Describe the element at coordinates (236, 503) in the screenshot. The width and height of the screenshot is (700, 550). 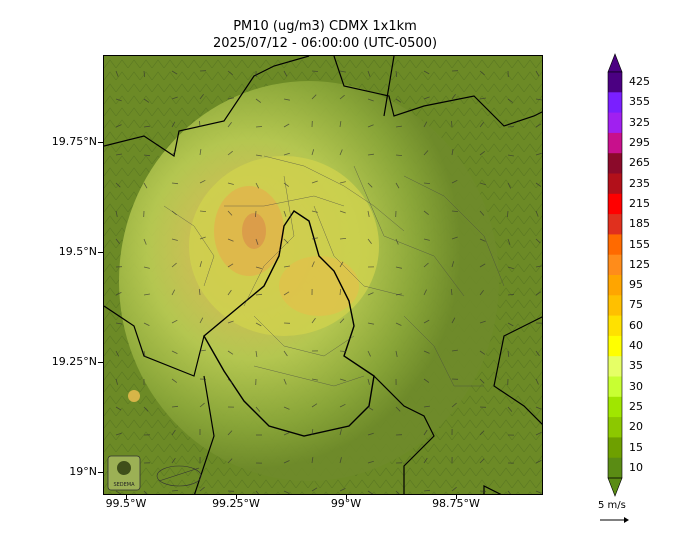
I see `lon-label-99-25: 99.25°W` at that location.